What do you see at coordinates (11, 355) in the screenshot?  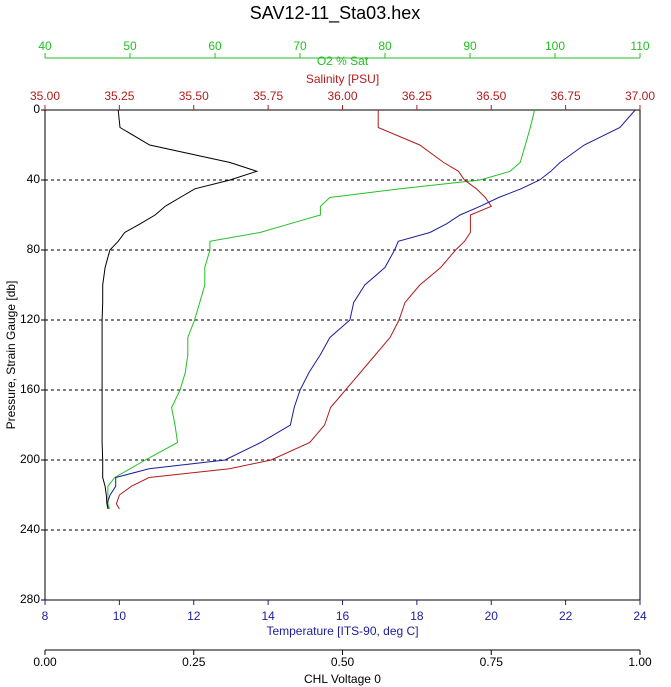 I see `y-axis-label: Pressure, Strain Gauge [db]` at bounding box center [11, 355].